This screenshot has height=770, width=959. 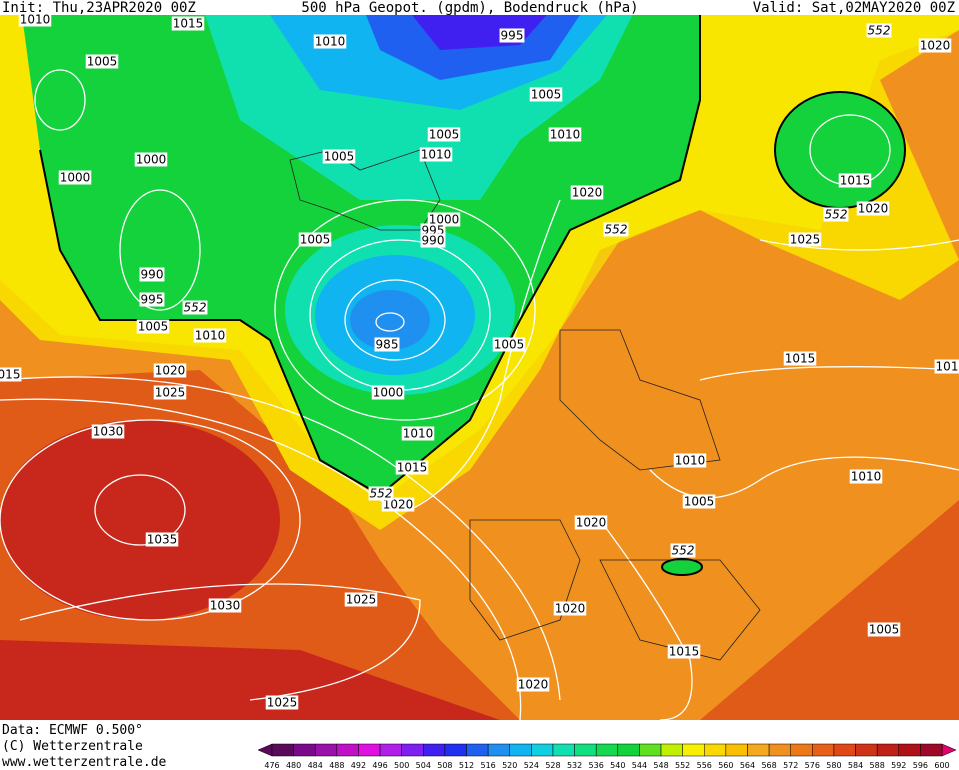 I want to click on copyright: (C) Wetterzentrale, so click(x=72, y=746).